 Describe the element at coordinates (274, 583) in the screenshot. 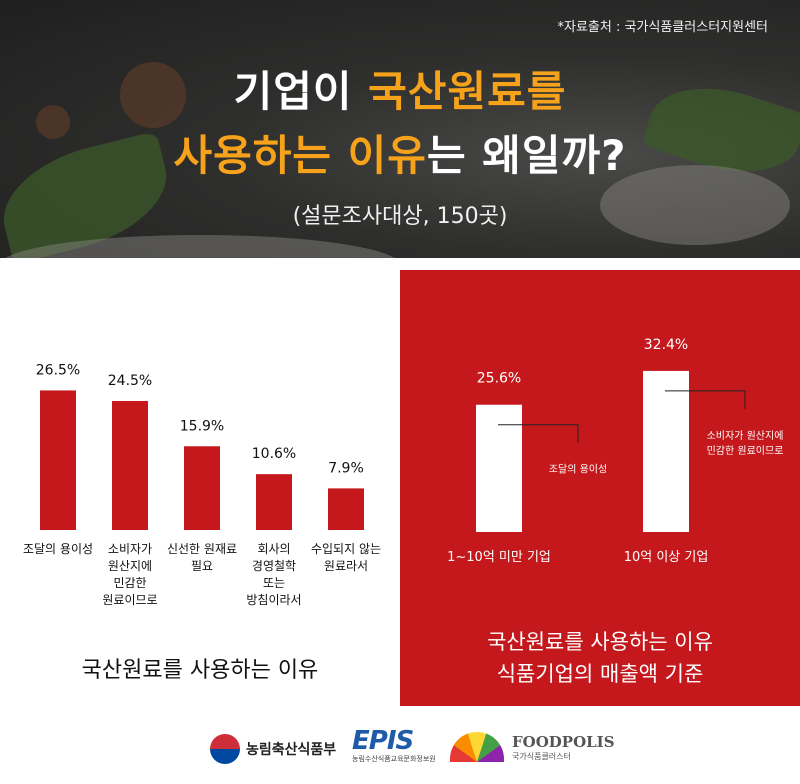

I see `category-label: 또는` at that location.